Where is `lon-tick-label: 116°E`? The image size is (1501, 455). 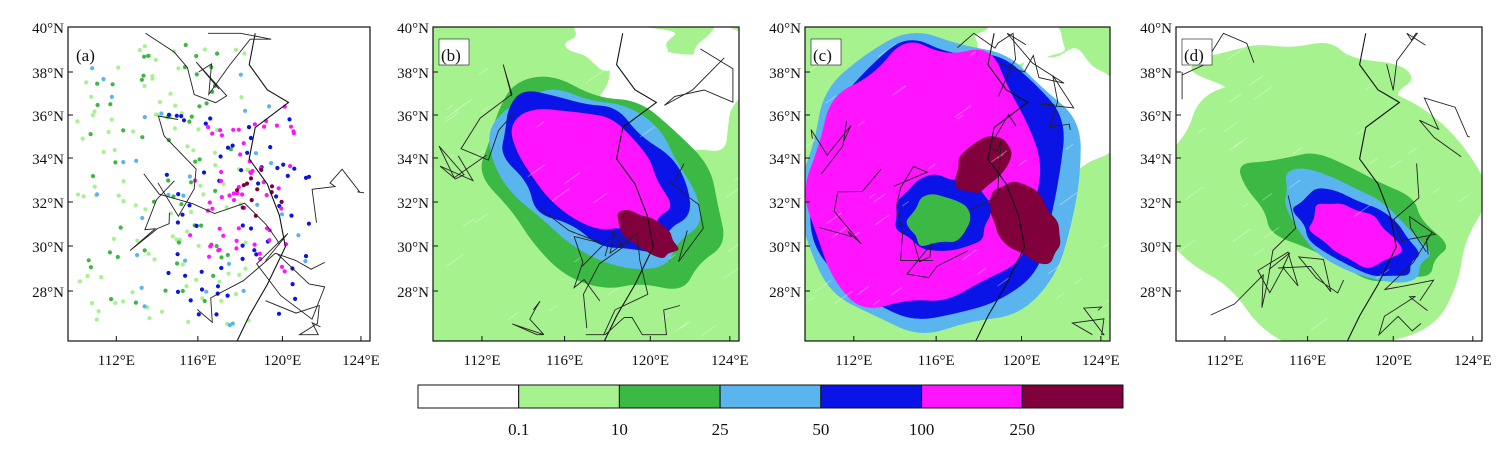 lon-tick-label: 116°E is located at coordinates (197, 361).